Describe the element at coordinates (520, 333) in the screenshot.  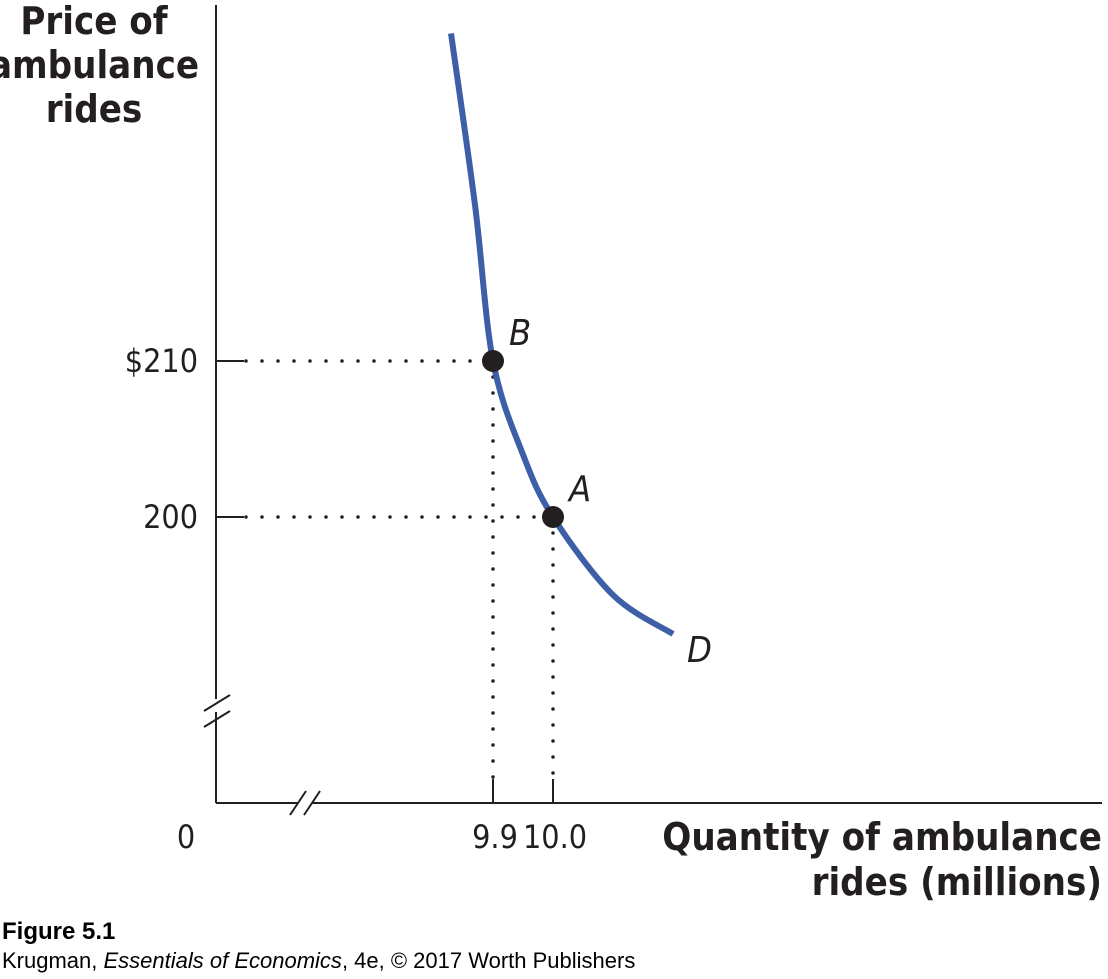
I see `point-label-B: B` at that location.